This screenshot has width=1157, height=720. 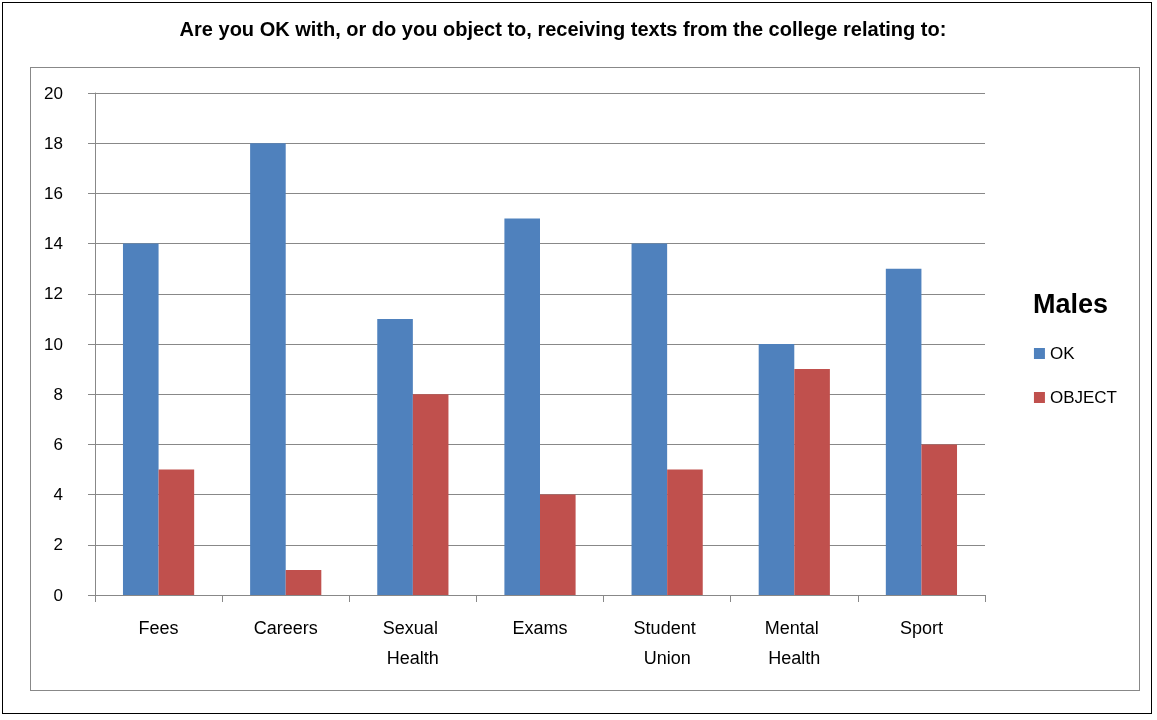 What do you see at coordinates (921, 628) in the screenshot?
I see `x-tick-label: Sport` at bounding box center [921, 628].